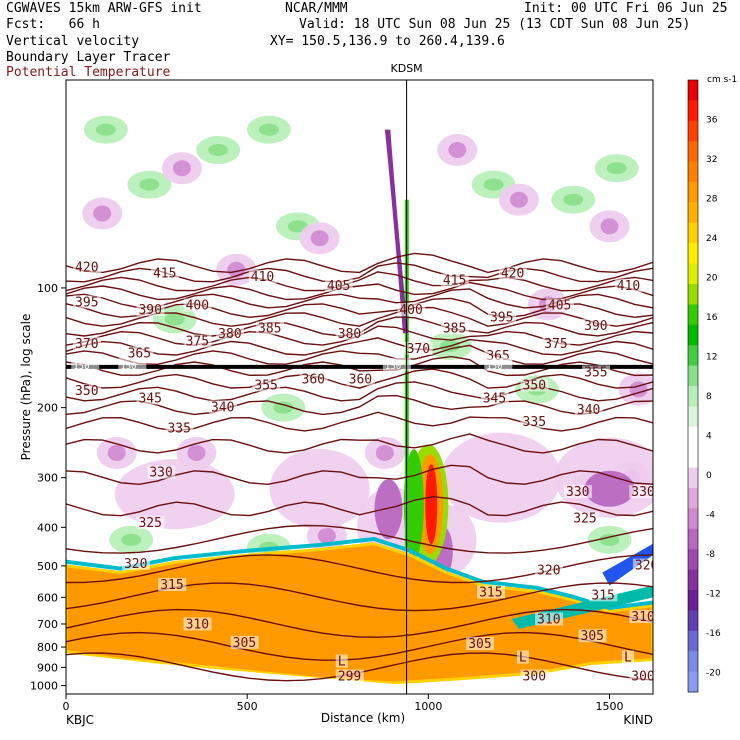 Image resolution: width=740 pixels, height=740 pixels. I want to click on theta-label: 350, so click(86, 391).